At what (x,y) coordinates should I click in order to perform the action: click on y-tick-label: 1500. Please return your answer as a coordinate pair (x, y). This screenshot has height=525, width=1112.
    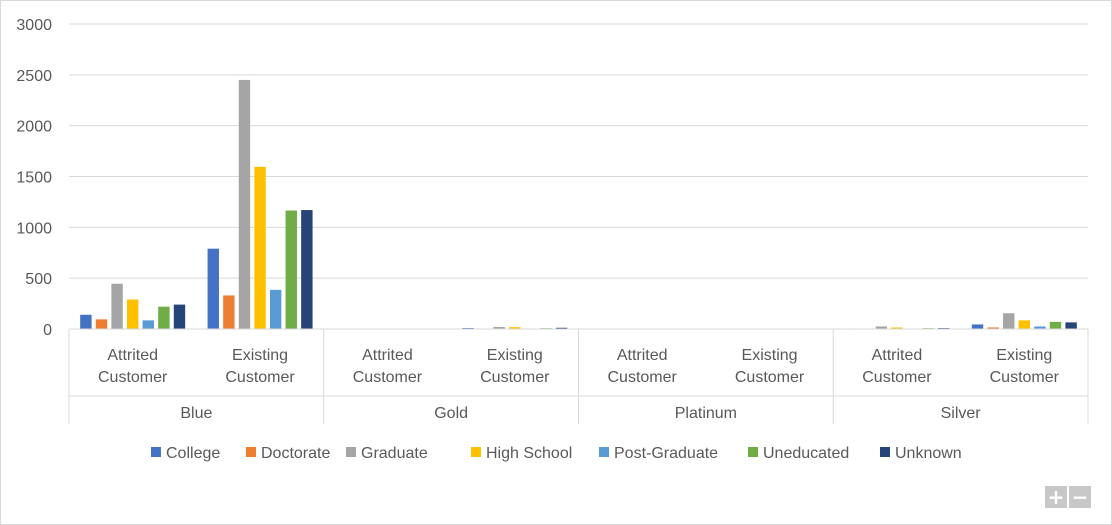
    Looking at the image, I should click on (34, 178).